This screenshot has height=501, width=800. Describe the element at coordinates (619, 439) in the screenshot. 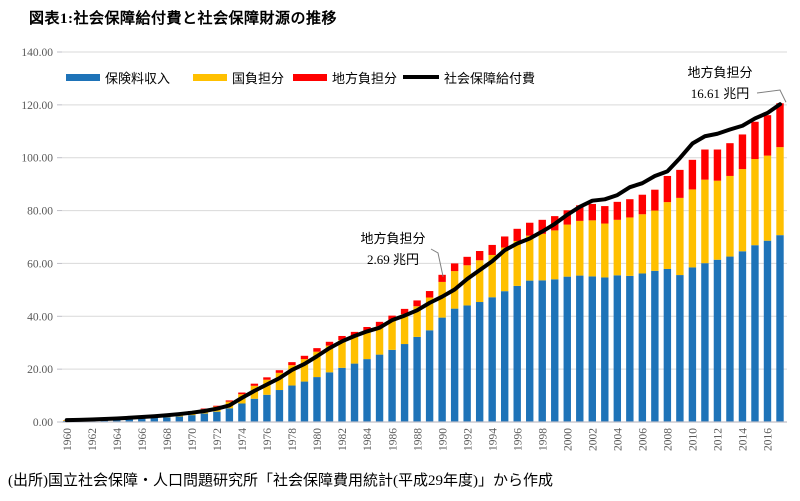

I see `x-tick-label: 2004` at that location.